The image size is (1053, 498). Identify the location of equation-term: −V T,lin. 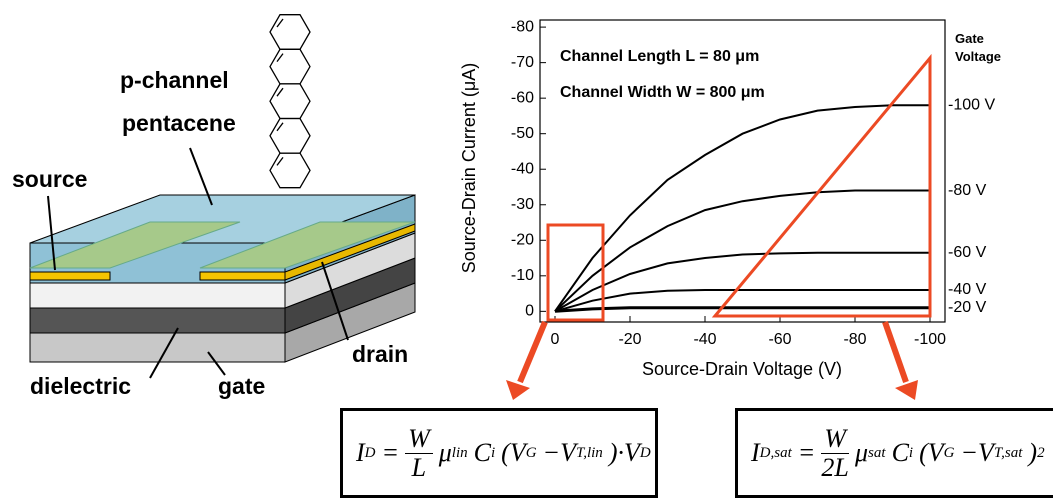
(573, 453).